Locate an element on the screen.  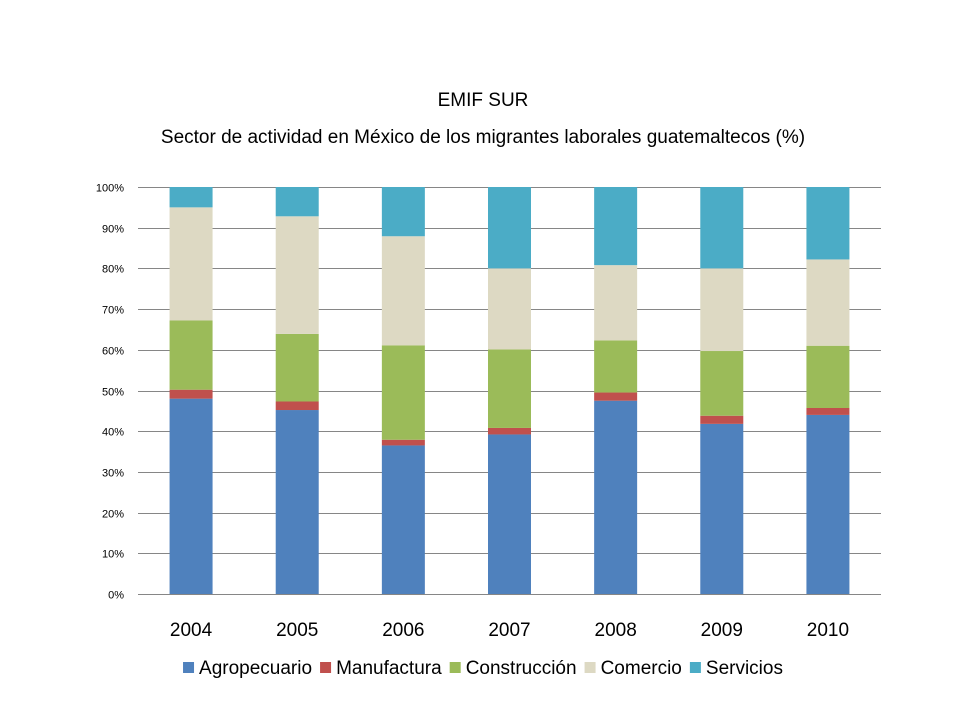
bar-segment-comercio-2007 is located at coordinates (509, 309).